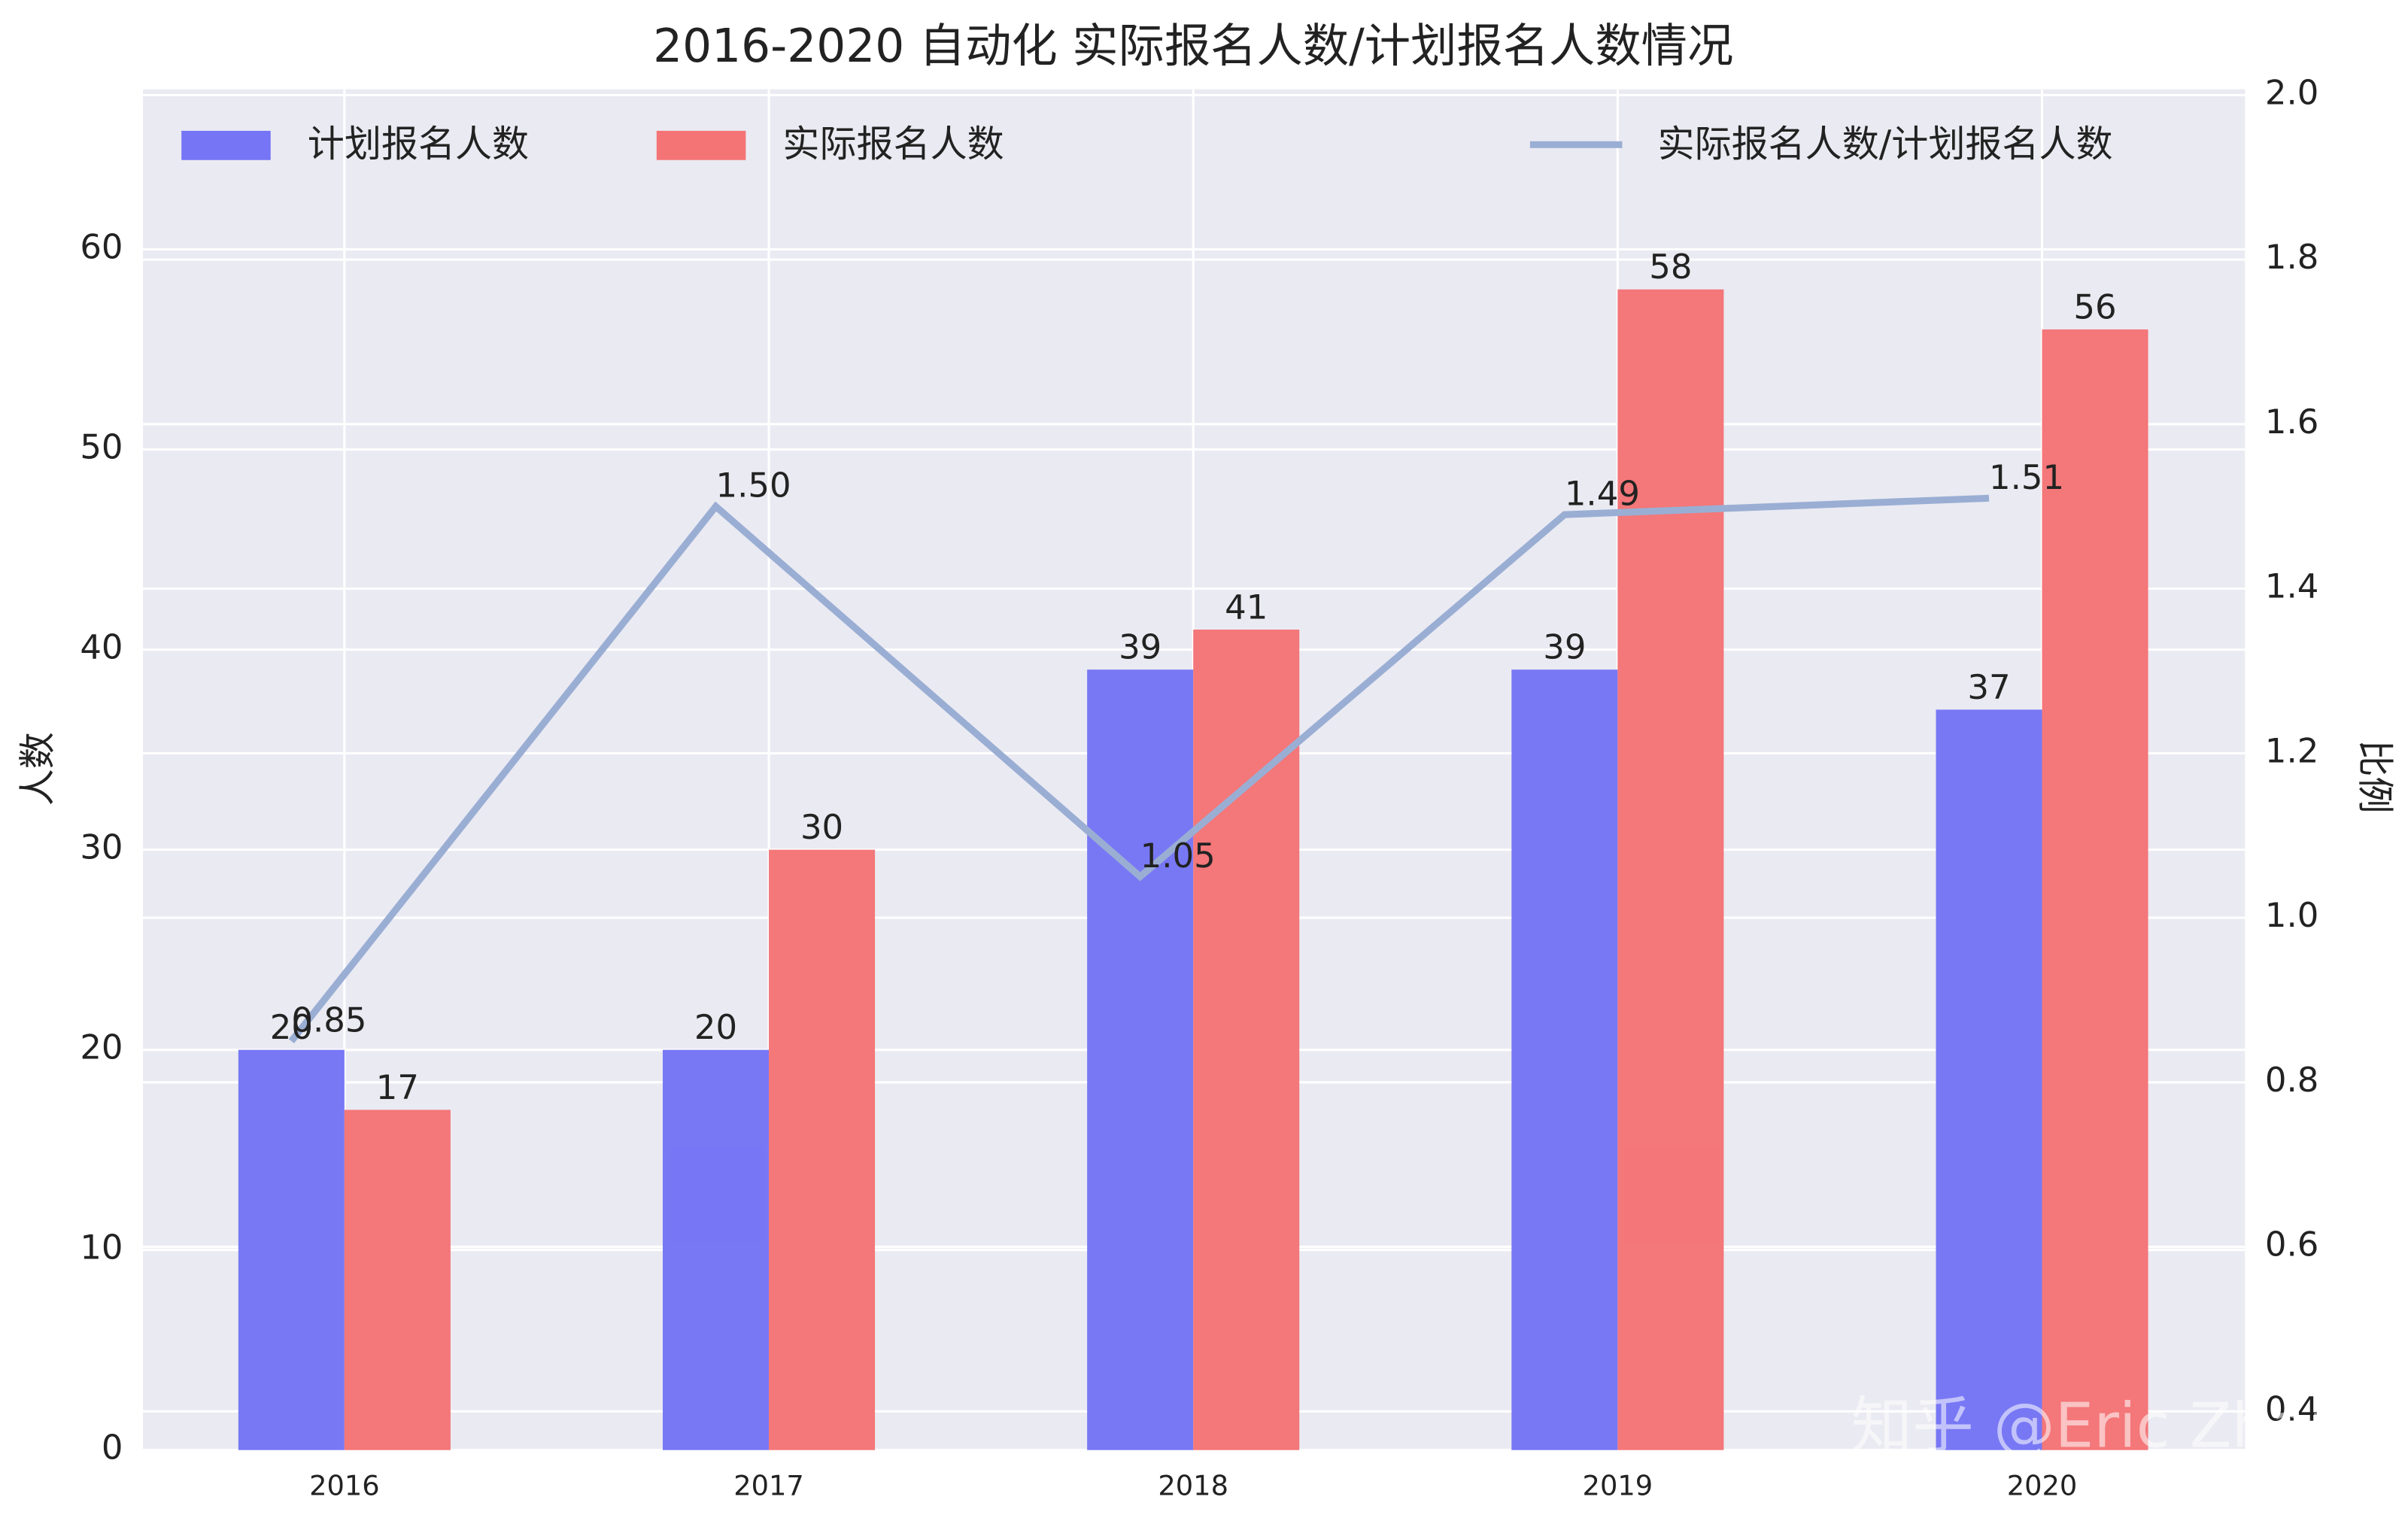 This screenshot has width=2408, height=1527. I want to click on y-axis-label: 人数, so click(37, 769).